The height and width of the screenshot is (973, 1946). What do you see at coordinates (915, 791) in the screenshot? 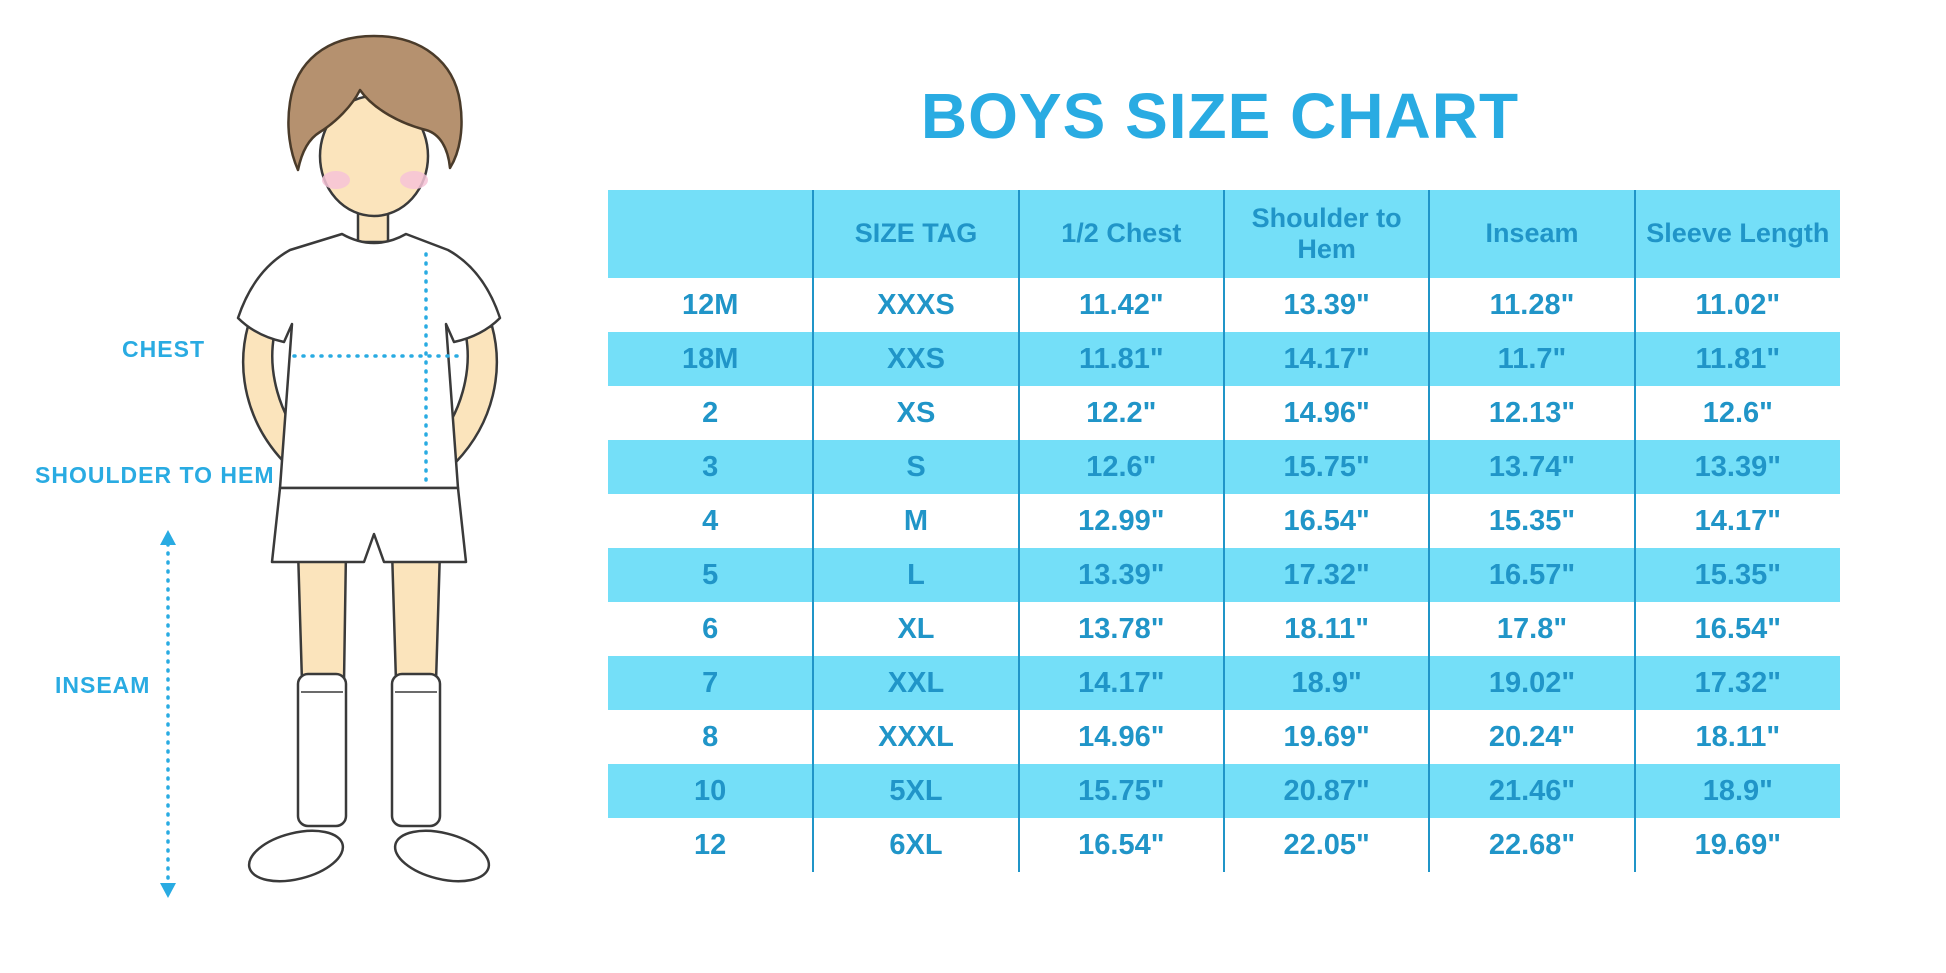
I see `table-cell: 5XL` at bounding box center [915, 791].